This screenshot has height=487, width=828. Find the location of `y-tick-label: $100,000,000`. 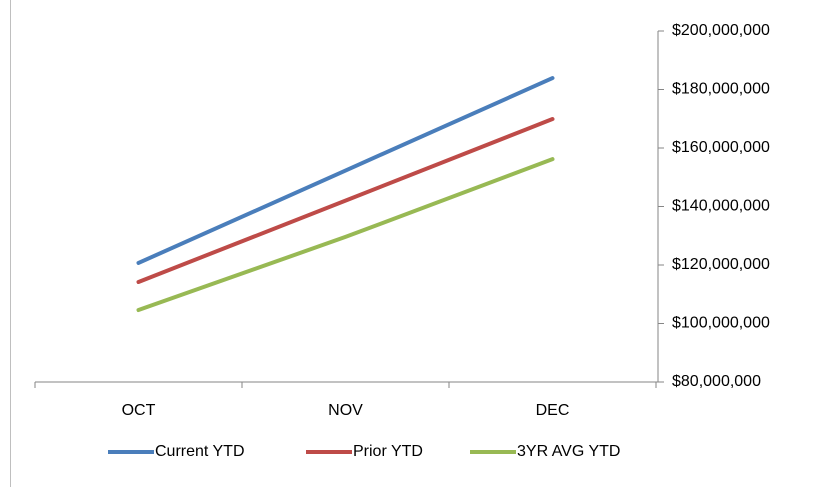

y-tick-label: $100,000,000 is located at coordinates (721, 323).